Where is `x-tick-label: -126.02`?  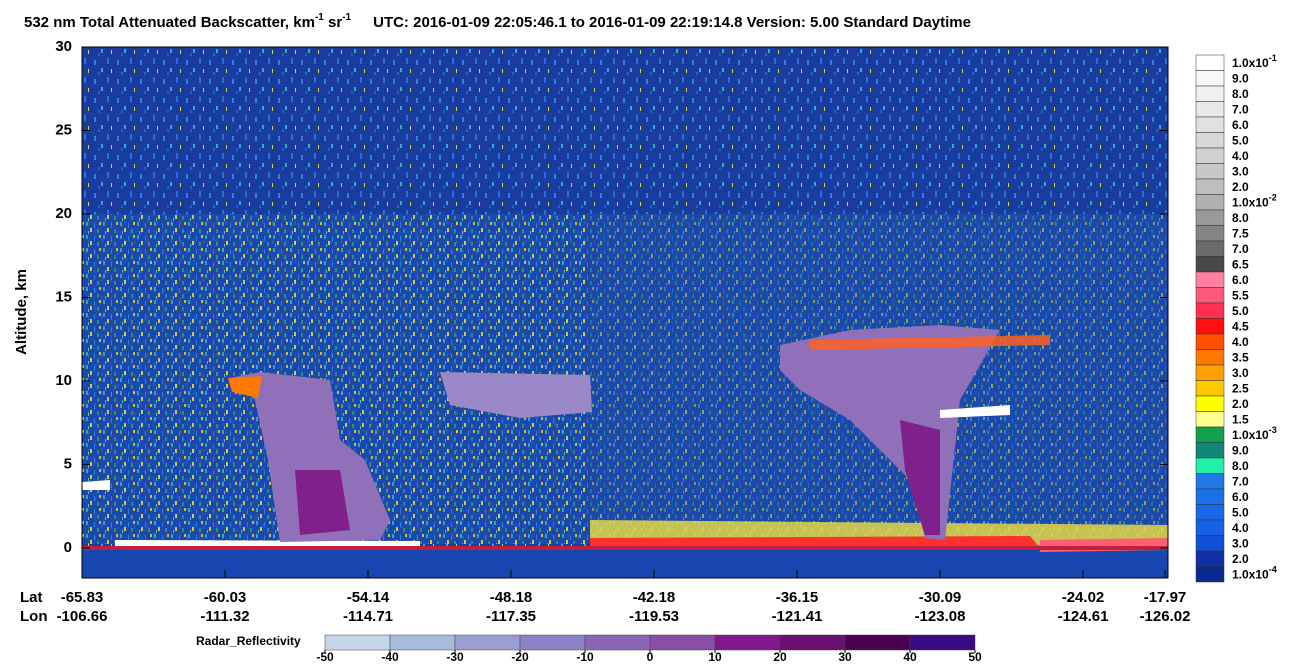 x-tick-label: -126.02 is located at coordinates (1165, 616).